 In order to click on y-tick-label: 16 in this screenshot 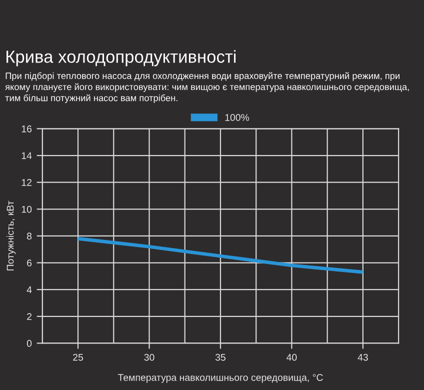, I will do `click(27, 128)`.